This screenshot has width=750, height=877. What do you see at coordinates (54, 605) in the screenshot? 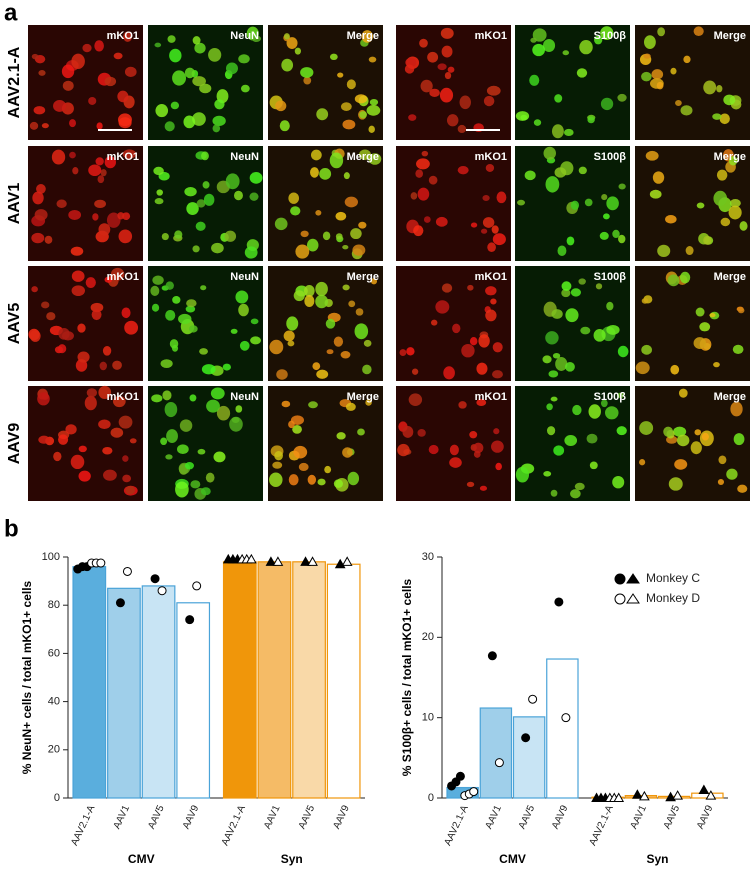
I see `y-tick-label: 80` at bounding box center [54, 605].